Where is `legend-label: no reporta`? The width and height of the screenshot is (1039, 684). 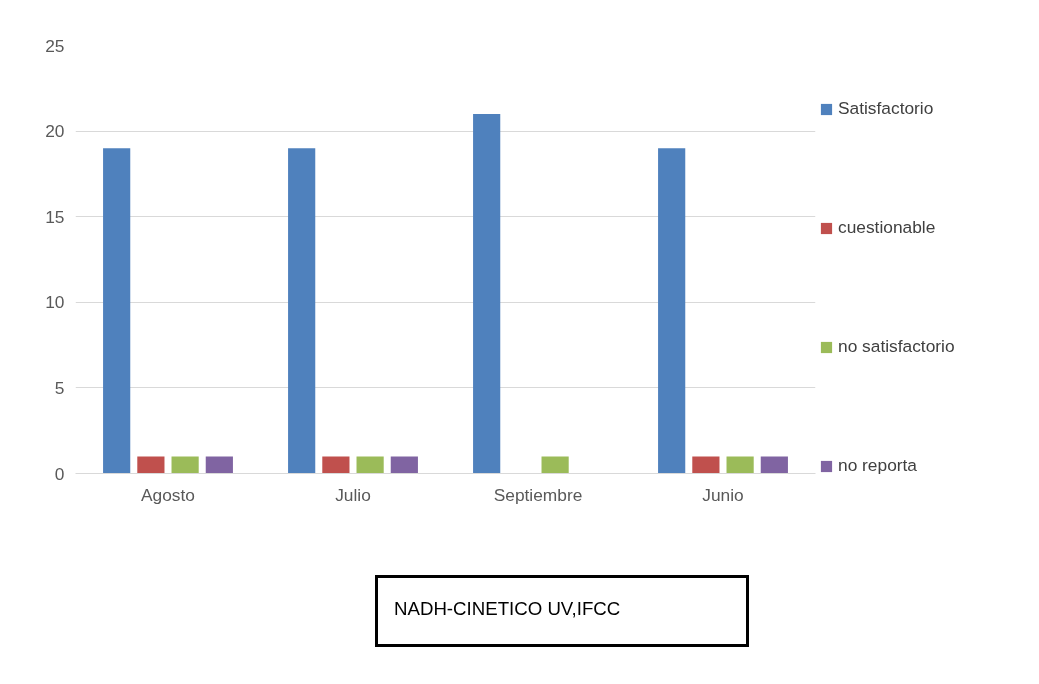
legend-label: no reporta is located at coordinates (877, 465).